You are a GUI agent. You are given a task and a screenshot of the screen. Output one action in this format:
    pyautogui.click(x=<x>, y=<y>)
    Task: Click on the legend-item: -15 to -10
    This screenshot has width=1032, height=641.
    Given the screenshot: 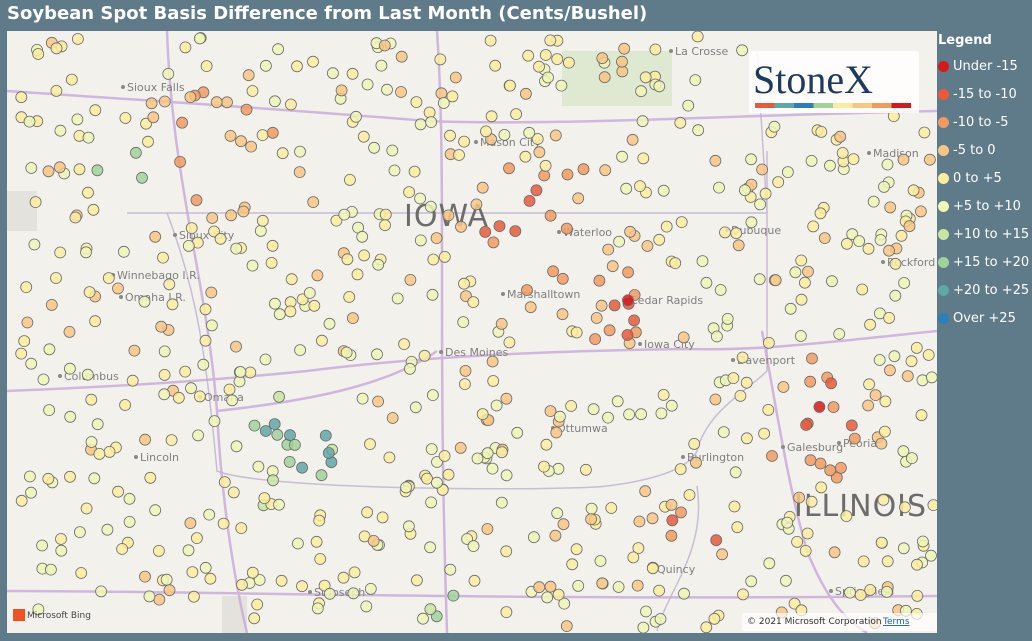 What is the action you would take?
    pyautogui.click(x=985, y=94)
    